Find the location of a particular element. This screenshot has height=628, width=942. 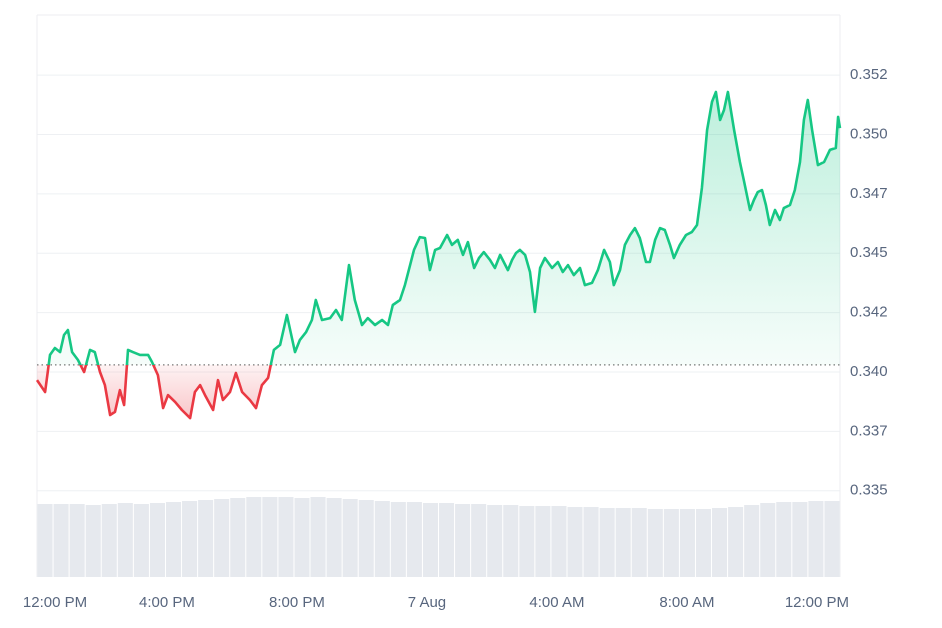

y-tick-label: 0.352 is located at coordinates (869, 74).